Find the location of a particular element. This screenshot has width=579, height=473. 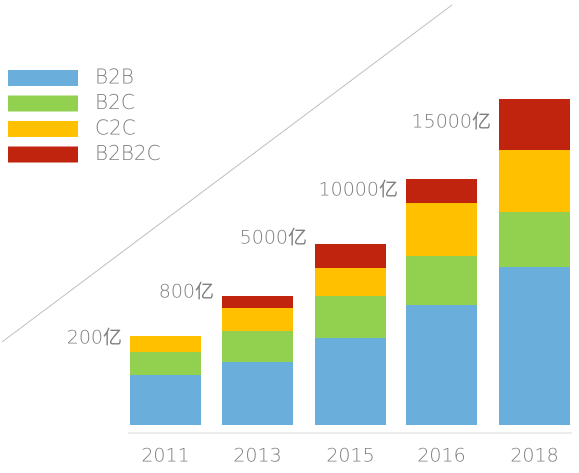

x-tick-label: 2015 is located at coordinates (350, 456).